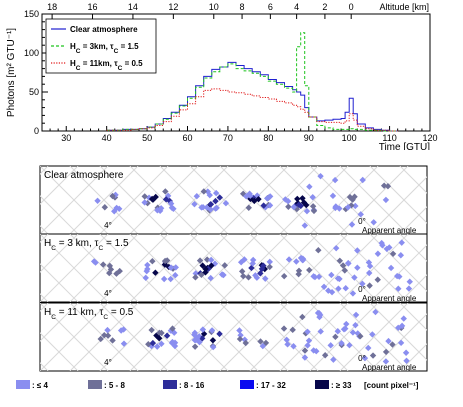 Image resolution: width=463 pixels, height=407 pixels. Describe the element at coordinates (133, 7) in the screenshot. I see `top-axis-tick-label: 14` at that location.